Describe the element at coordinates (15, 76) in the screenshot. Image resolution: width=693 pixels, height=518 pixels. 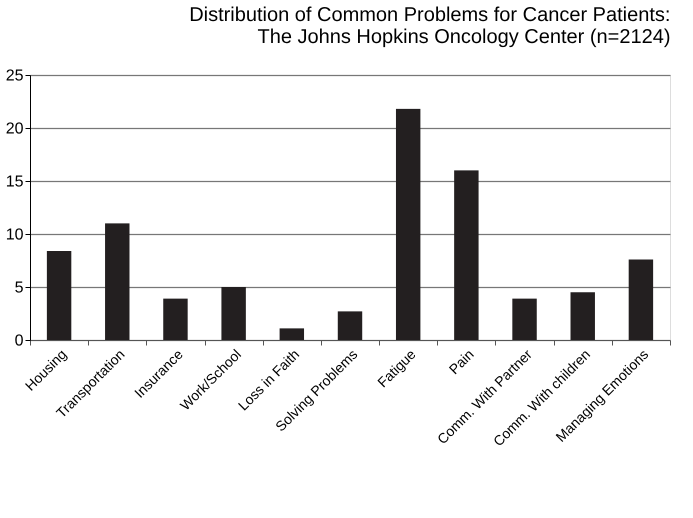
I see `y-tick-label: 25` at that location.